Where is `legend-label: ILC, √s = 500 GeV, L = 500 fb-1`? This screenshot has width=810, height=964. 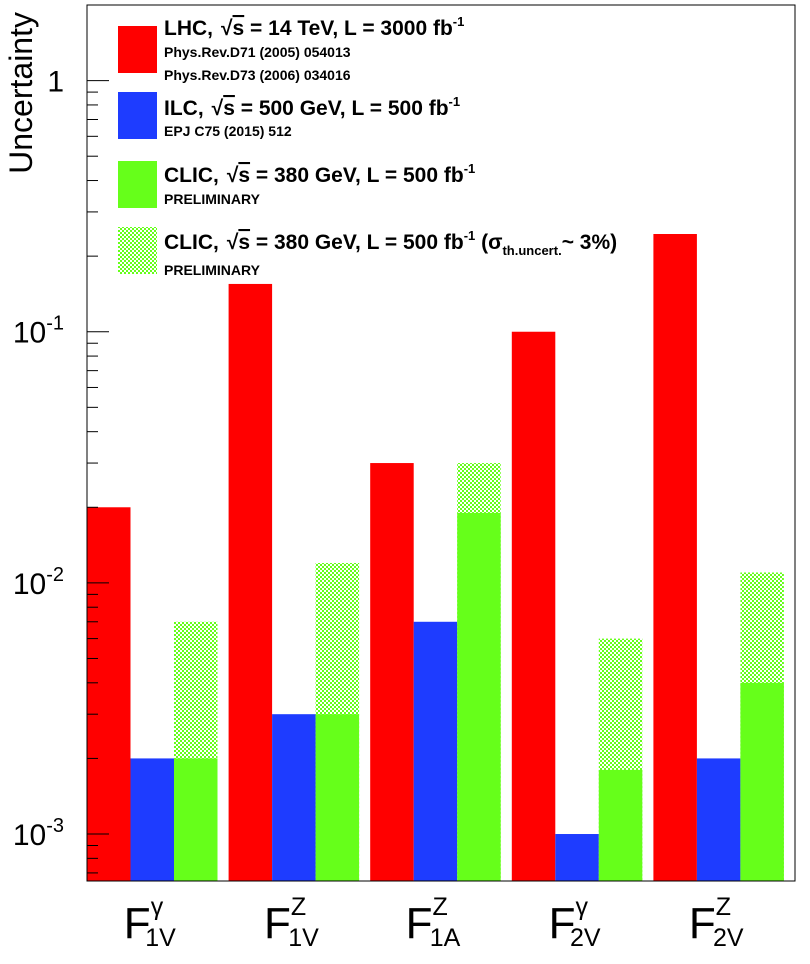
legend-label: ILC, √s = 500 GeV, L = 500 fb-1 is located at coordinates (312, 107).